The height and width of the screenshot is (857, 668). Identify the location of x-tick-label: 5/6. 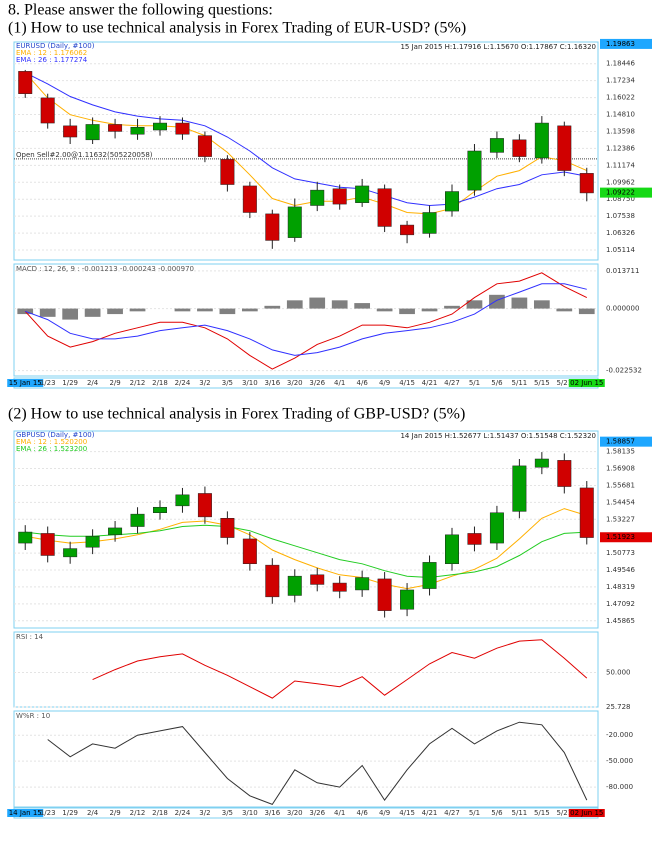
(497, 383).